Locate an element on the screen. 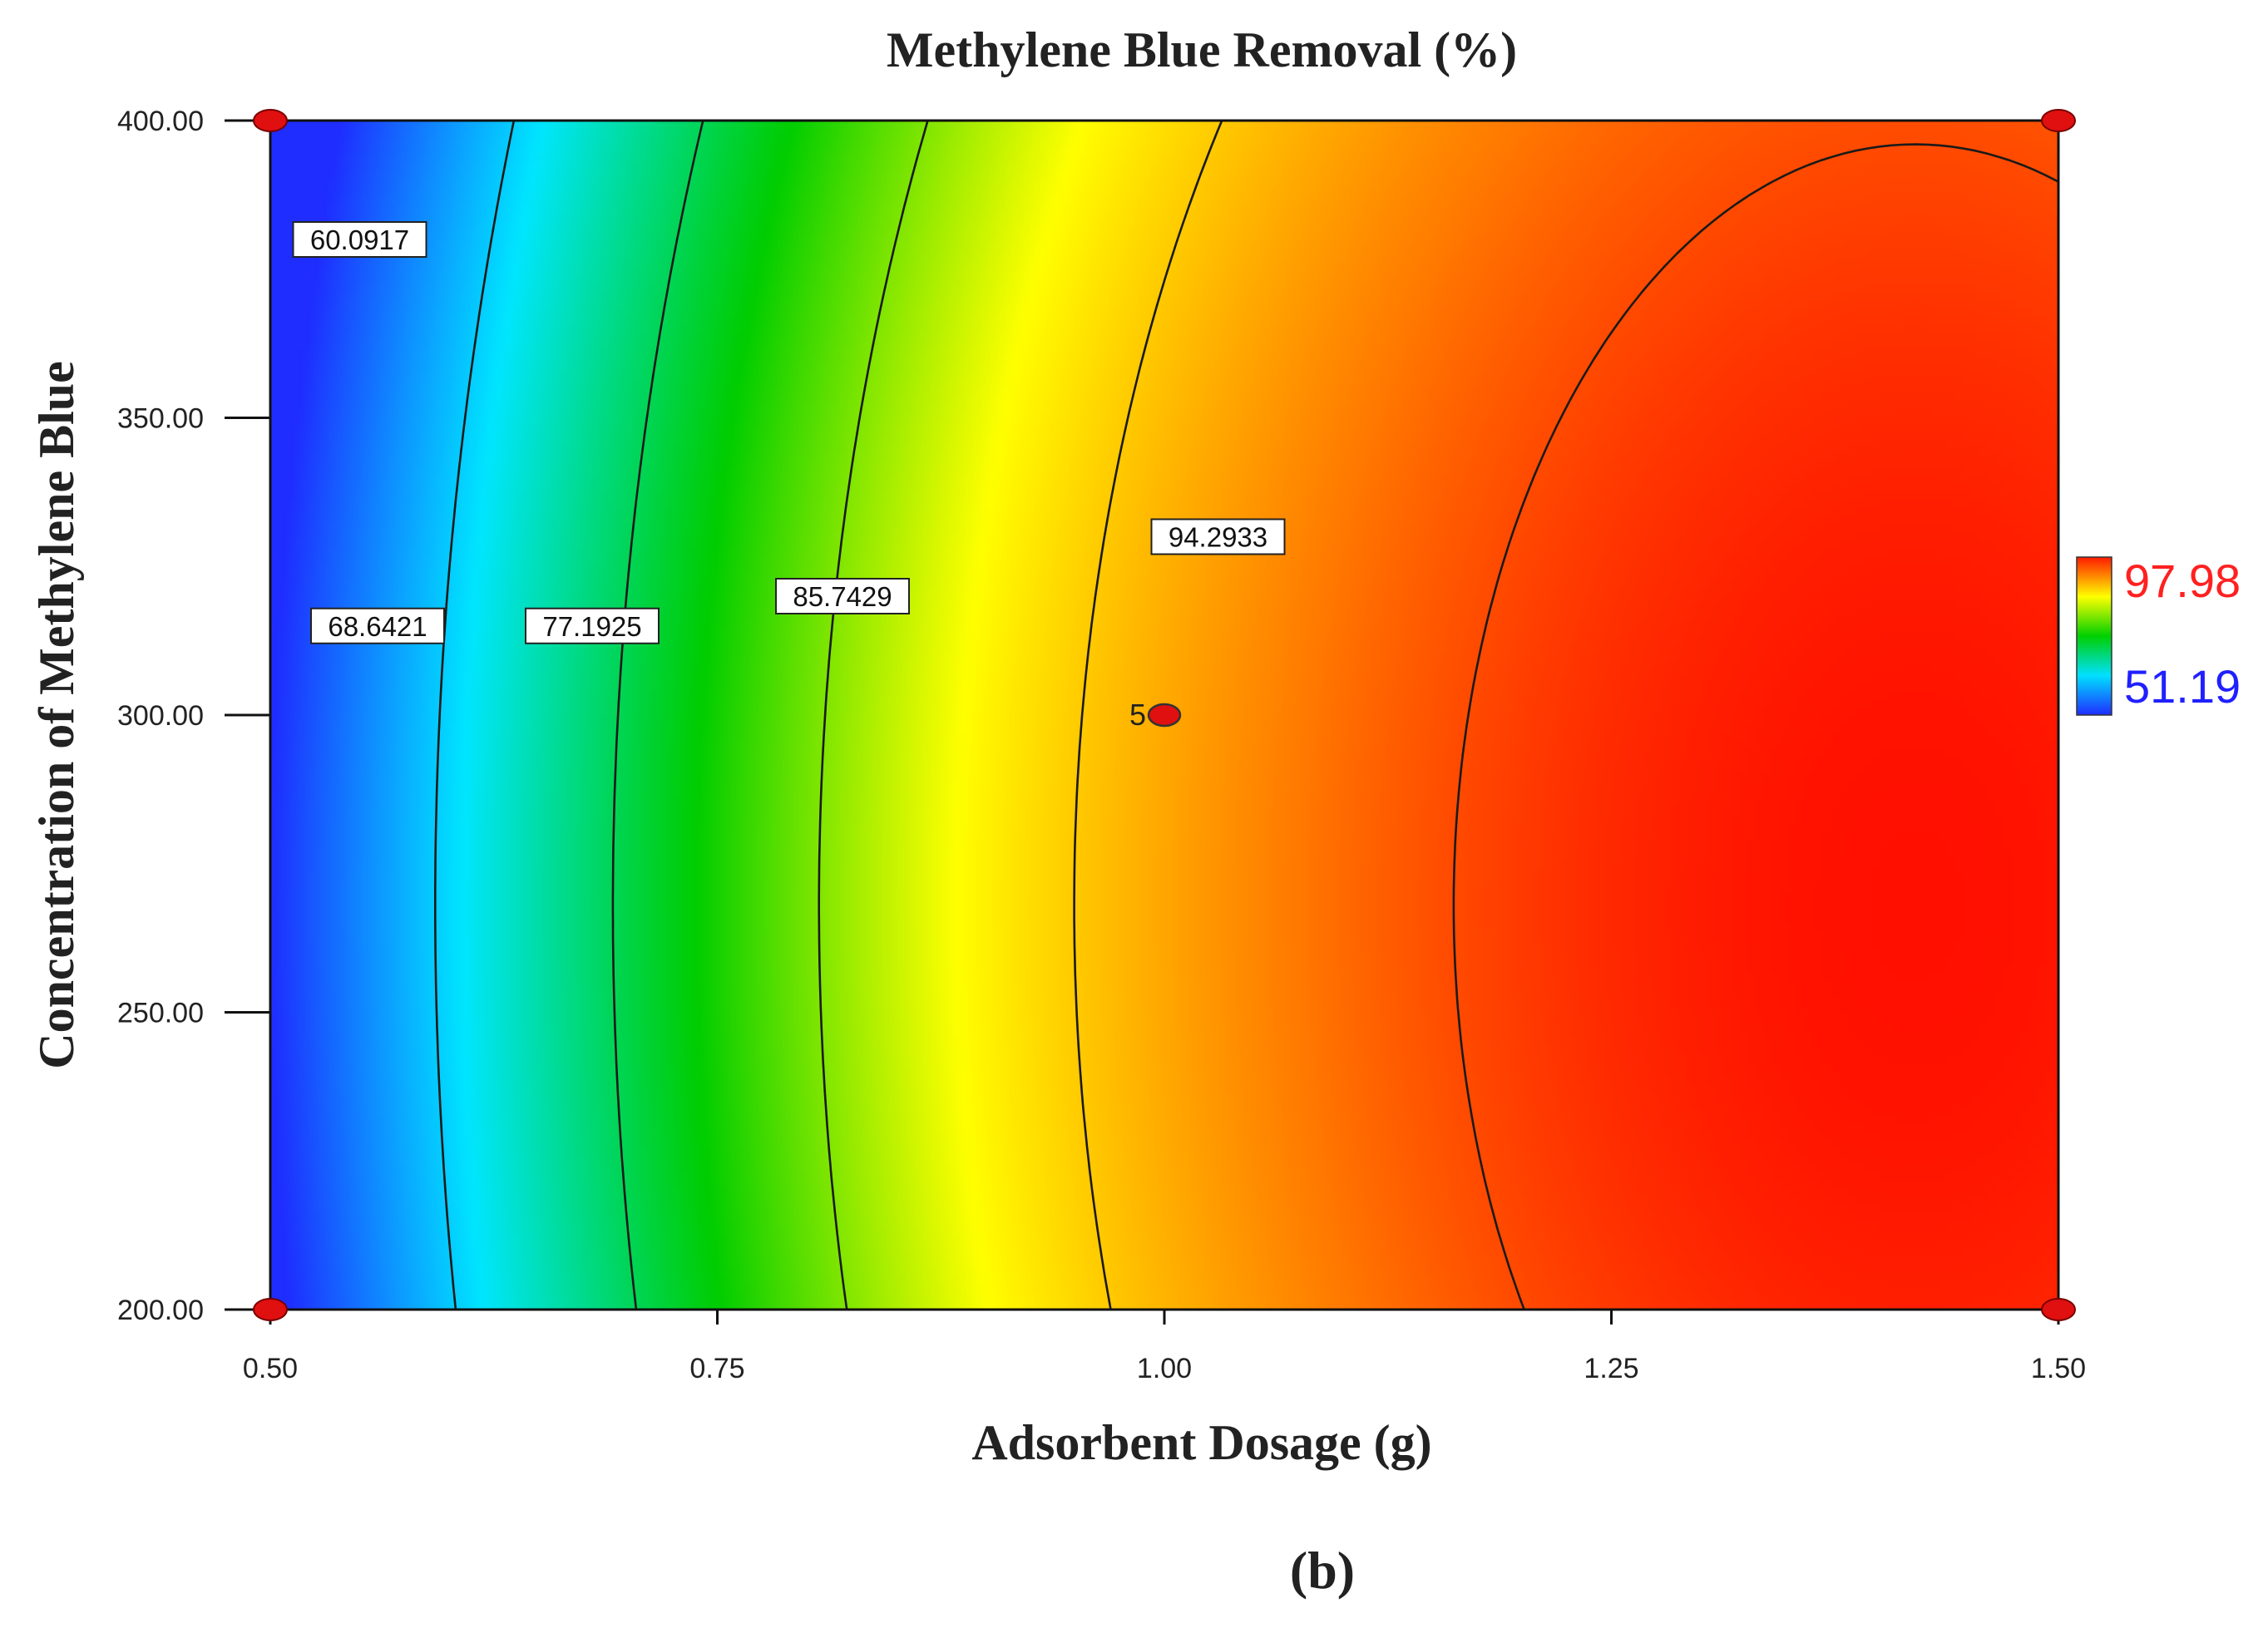 The image size is (2268, 1633). chart-title: Methylene Blue Removal (%) is located at coordinates (1202, 49).